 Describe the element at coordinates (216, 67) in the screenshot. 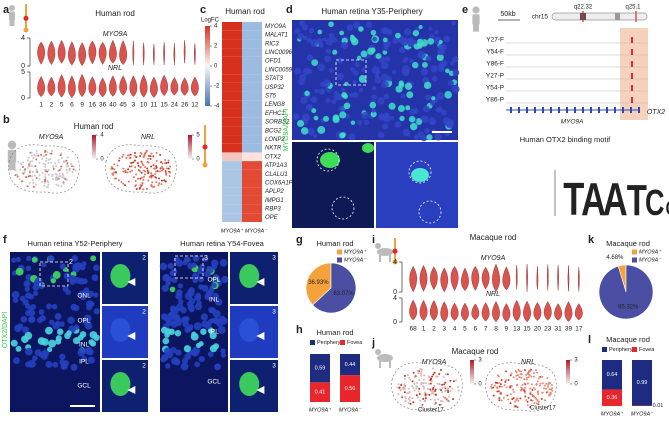

I see `tick-label: 0` at that location.